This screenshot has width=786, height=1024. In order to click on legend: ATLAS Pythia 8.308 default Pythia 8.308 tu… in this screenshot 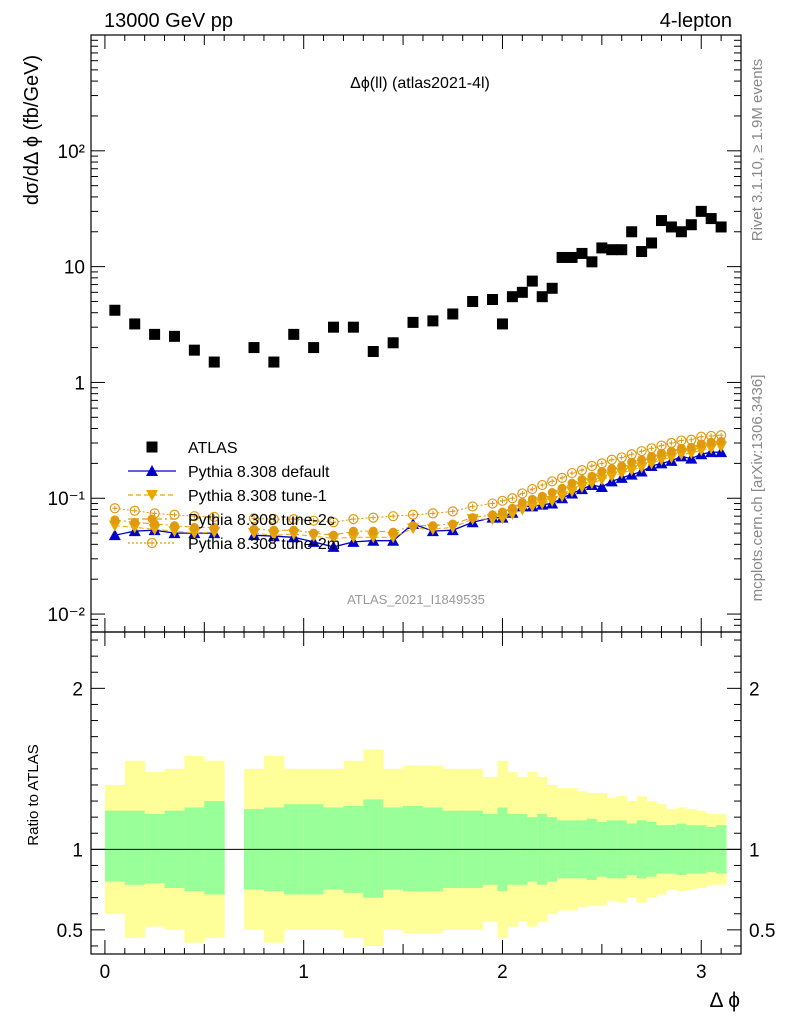, I will do `click(234, 496)`.